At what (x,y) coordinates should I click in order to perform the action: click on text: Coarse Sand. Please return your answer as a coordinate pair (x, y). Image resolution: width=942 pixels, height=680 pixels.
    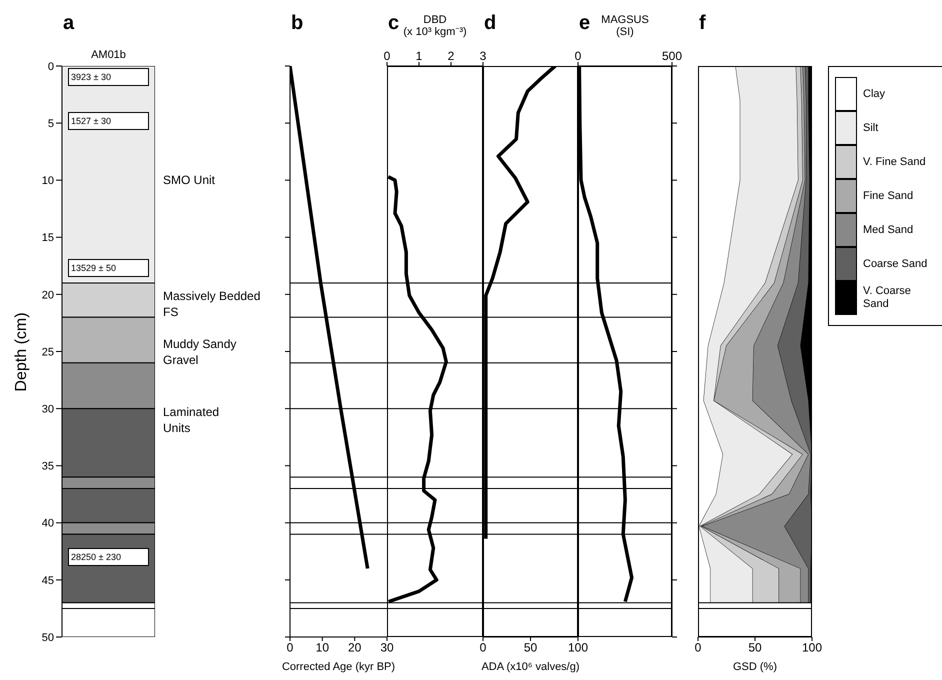
    Looking at the image, I should click on (895, 264).